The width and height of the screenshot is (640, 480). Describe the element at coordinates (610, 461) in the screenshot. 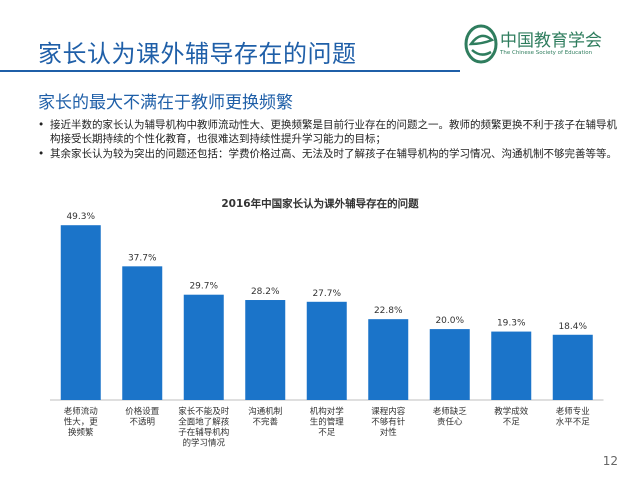

I see `page-number: 12` at that location.